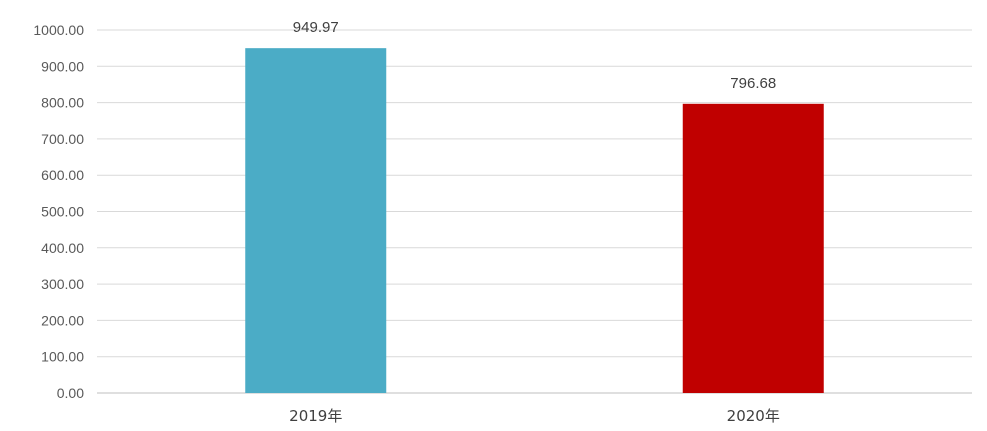 Image resolution: width=987 pixels, height=431 pixels. Describe the element at coordinates (62, 139) in the screenshot. I see `y-tick-label: 700.00` at that location.